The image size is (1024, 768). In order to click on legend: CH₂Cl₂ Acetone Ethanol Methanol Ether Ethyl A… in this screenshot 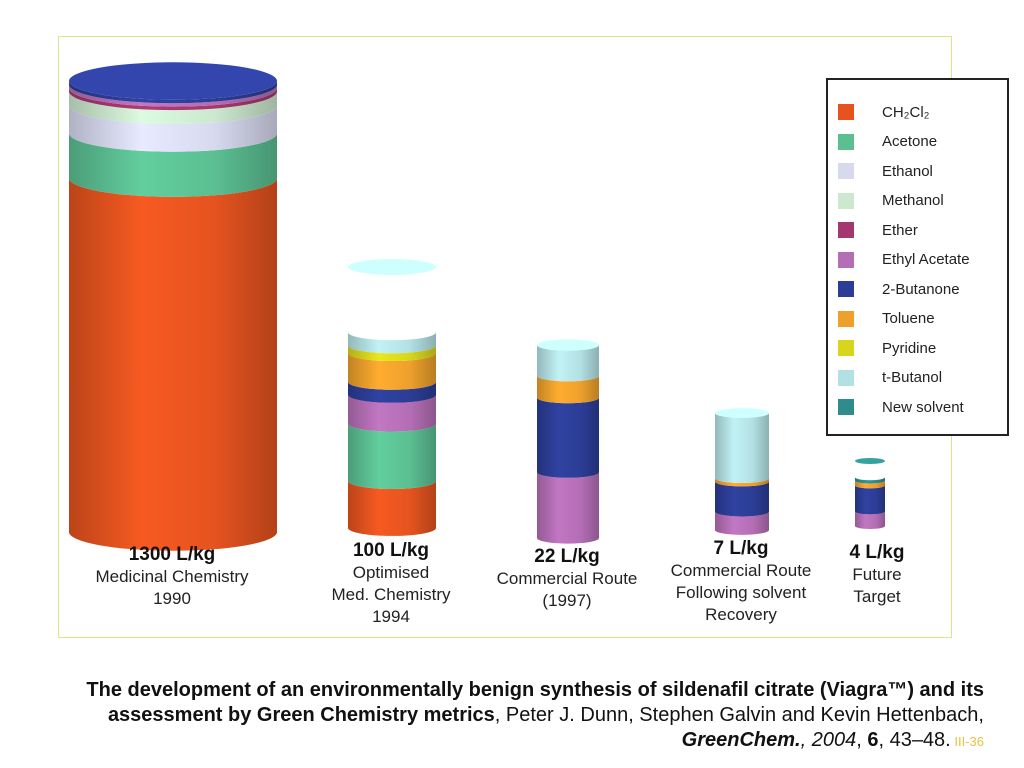, I will do `click(917, 257)`.